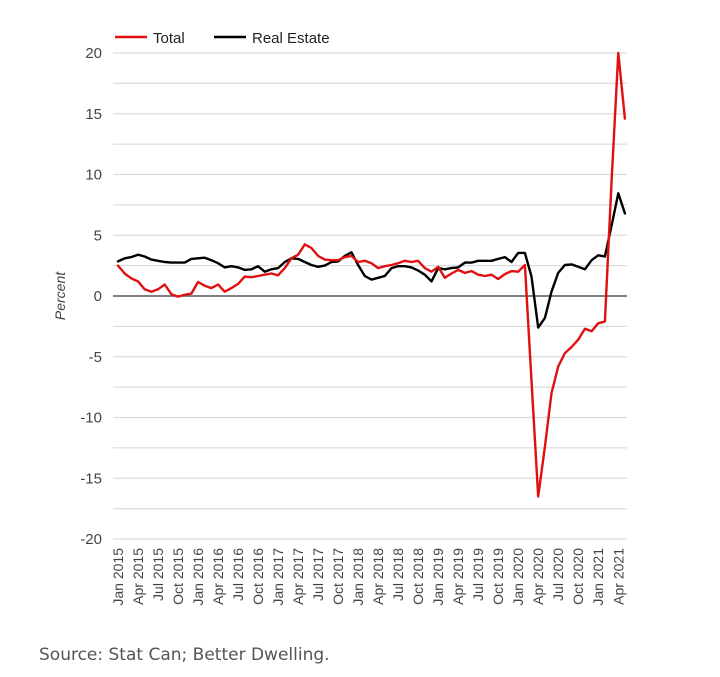 The image size is (720, 677). Describe the element at coordinates (278, 577) in the screenshot. I see `x-tick-label: Jan 2017` at that location.